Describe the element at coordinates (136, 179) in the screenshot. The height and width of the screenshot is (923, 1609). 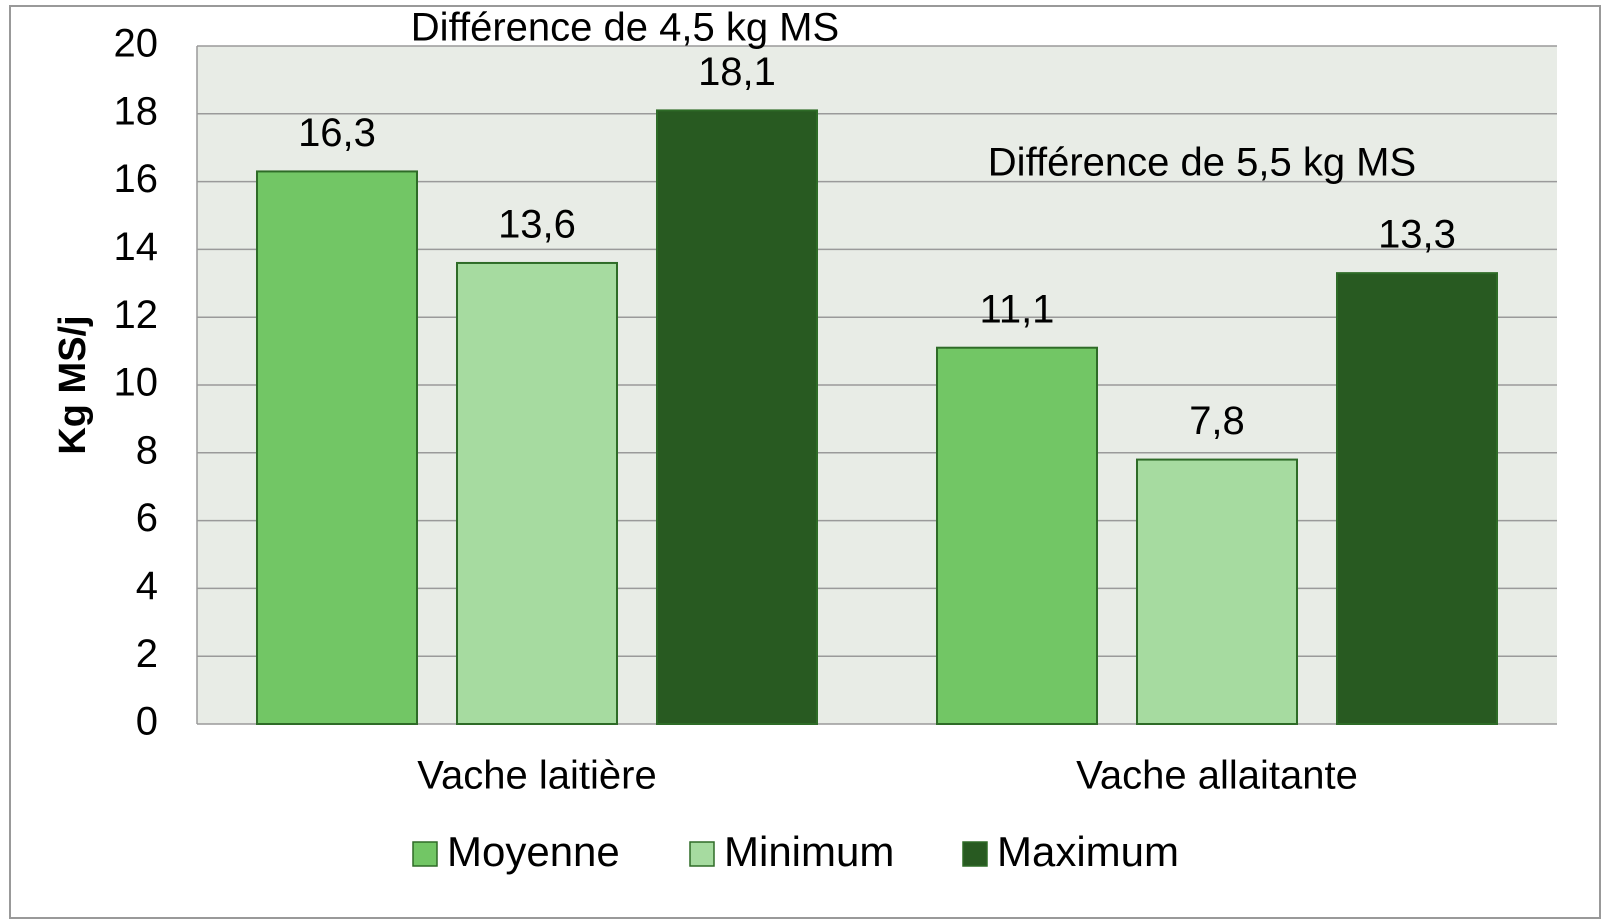
I see `y-tick-label: 16` at that location.